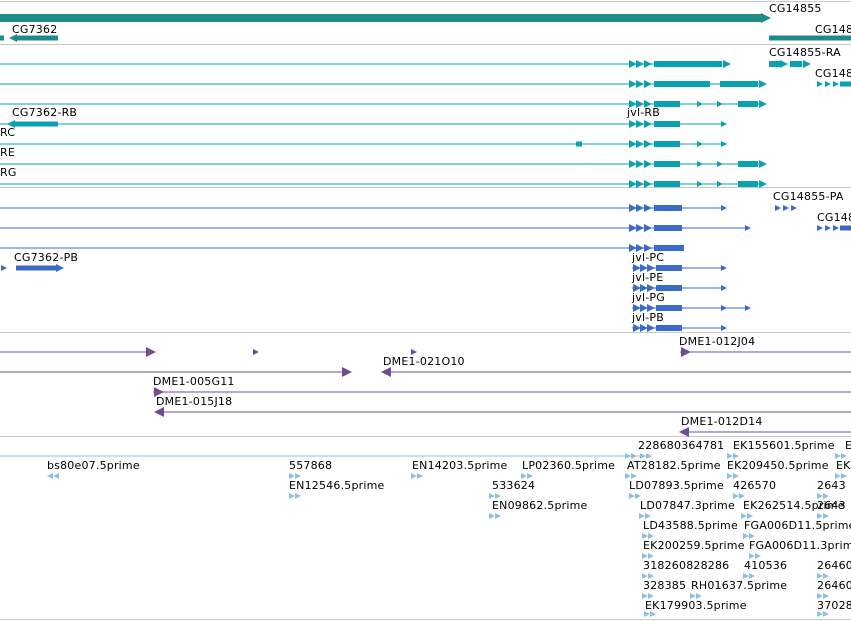 The image size is (851, 621). Describe the element at coordinates (784, 445) in the screenshot. I see `est-label: EK155601.5prime` at that location.